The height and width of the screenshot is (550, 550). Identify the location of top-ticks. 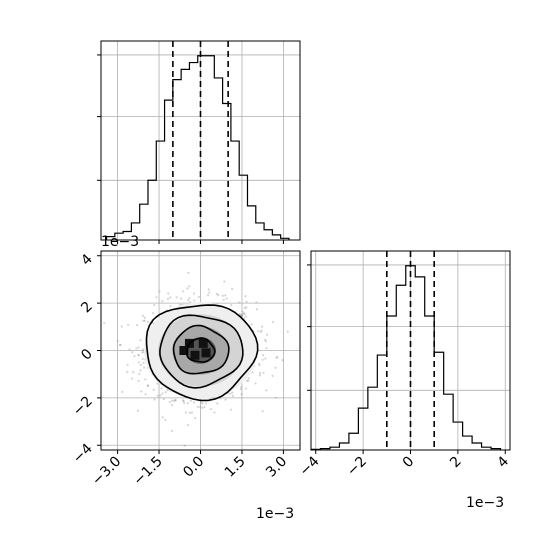
(190, 149).